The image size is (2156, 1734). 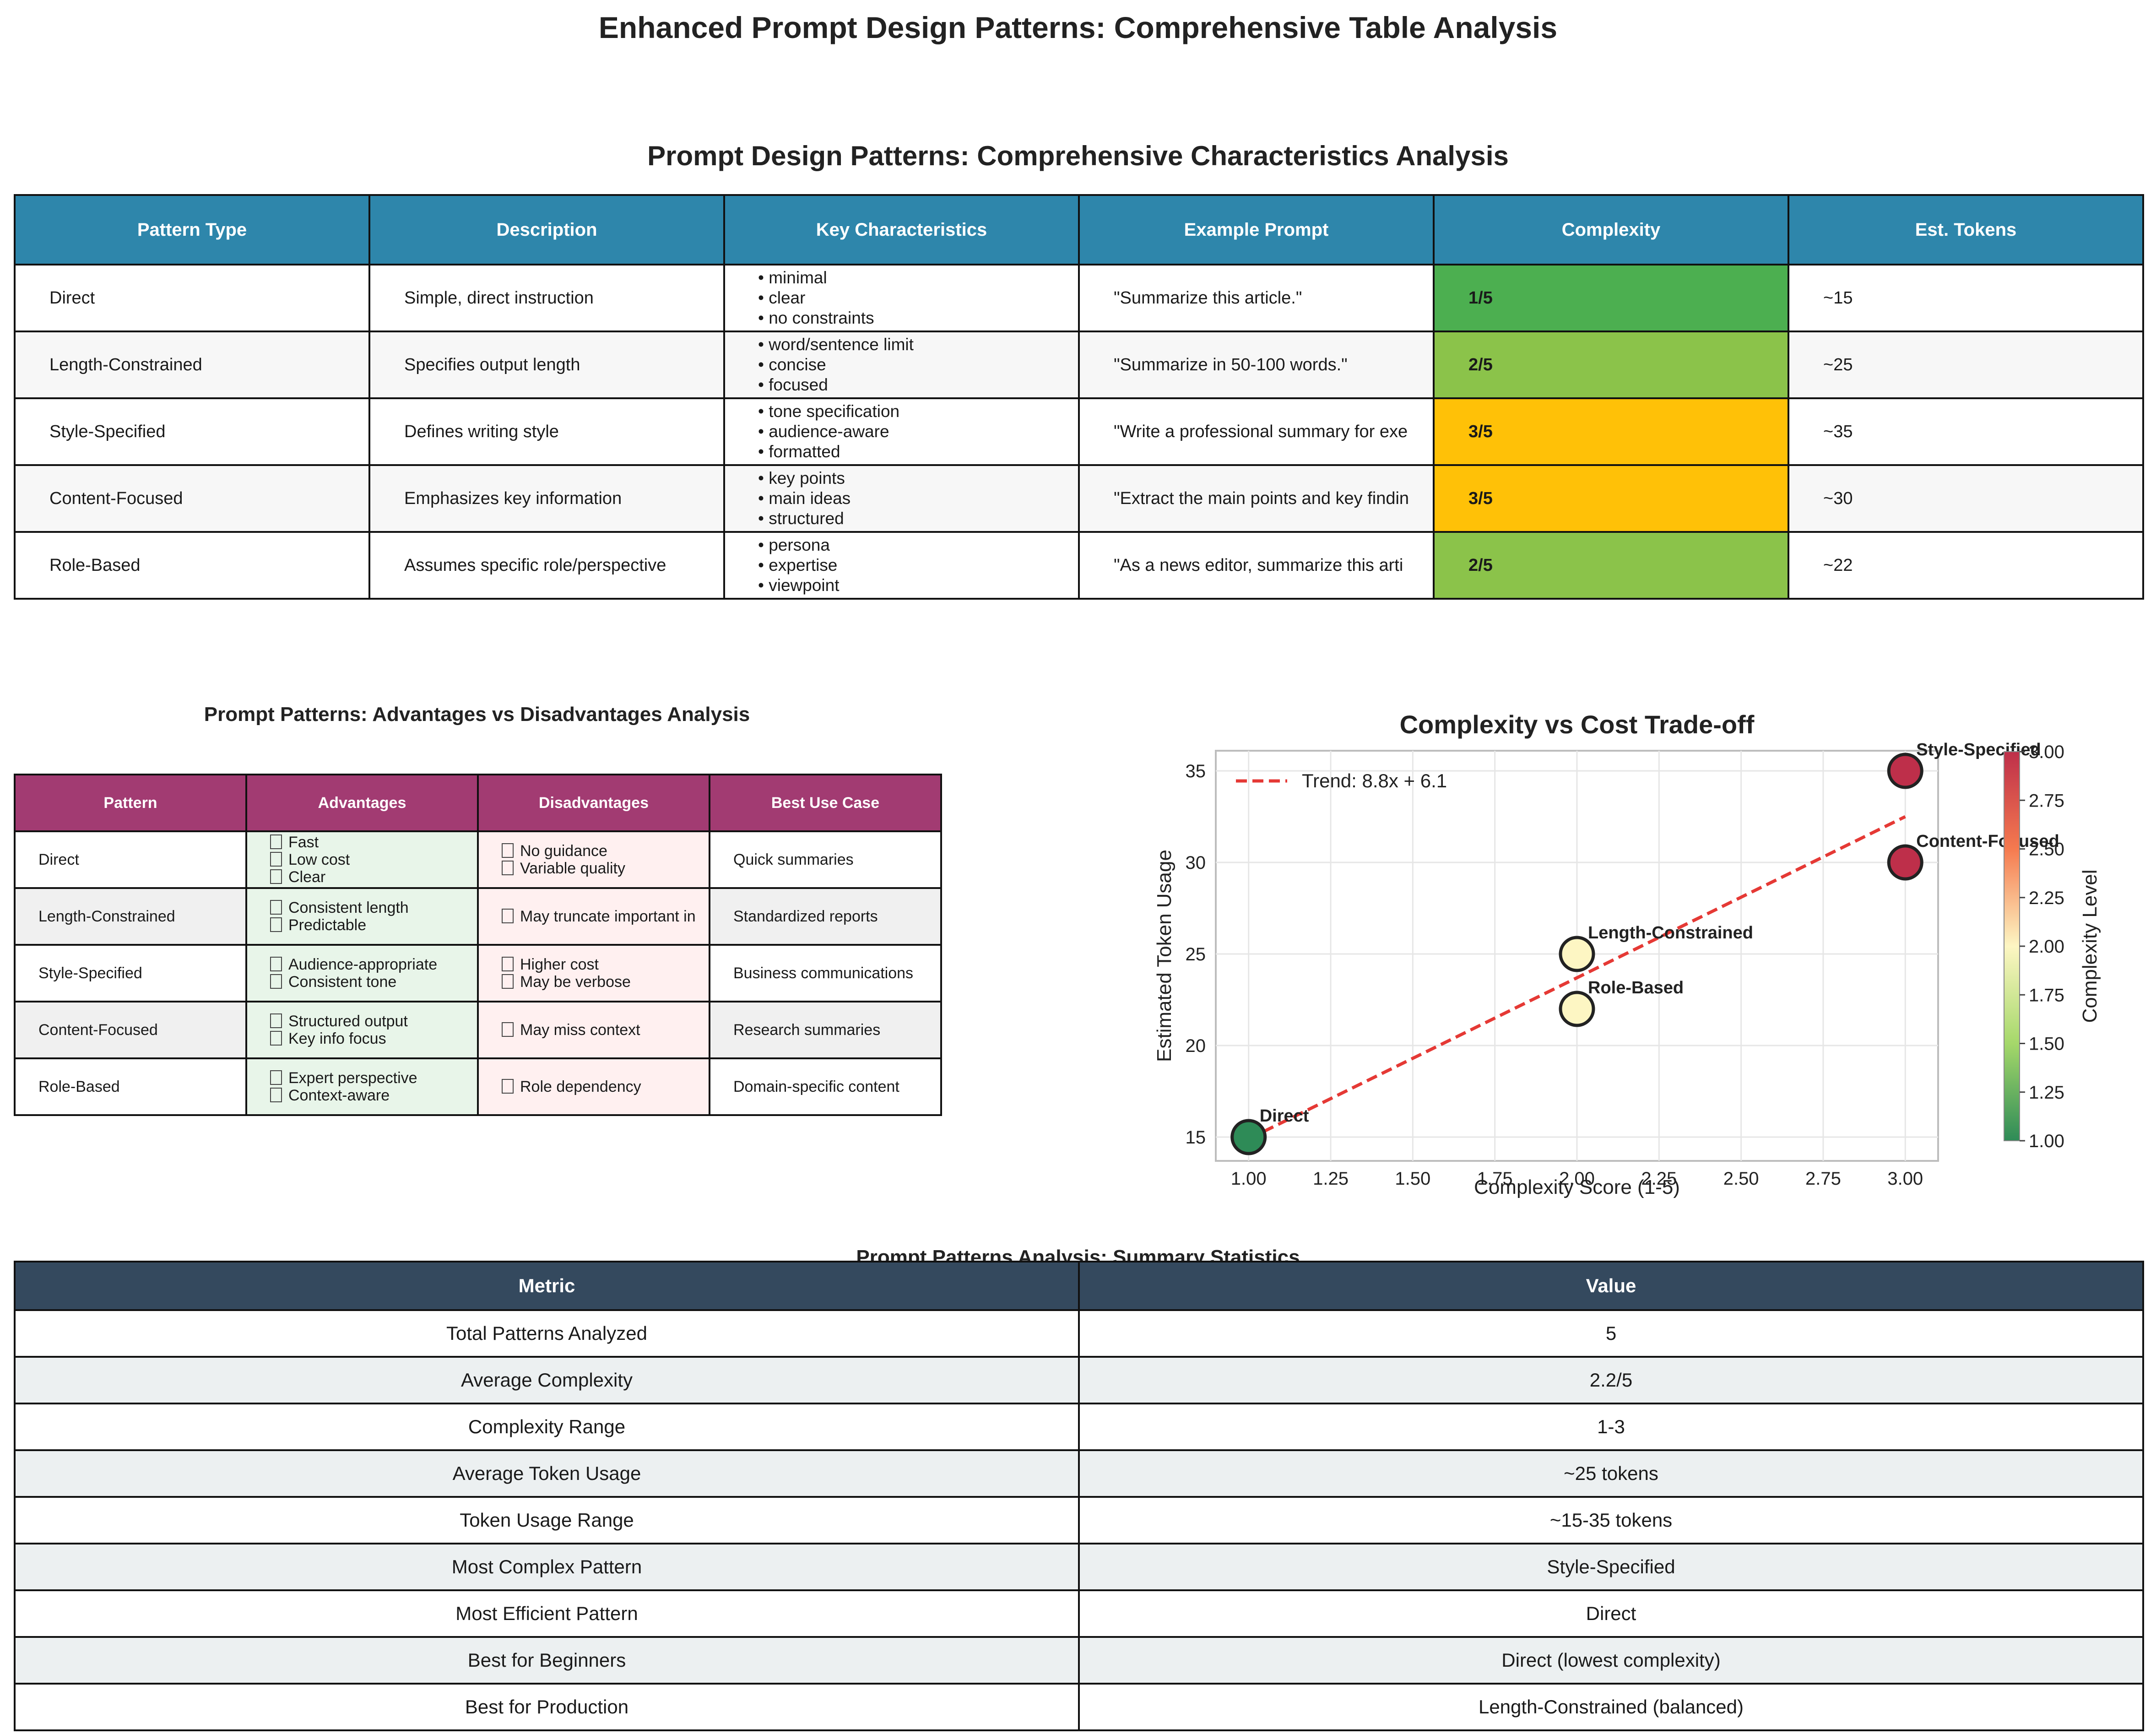 What do you see at coordinates (1671, 933) in the screenshot?
I see `point-label: Length-Constrained` at bounding box center [1671, 933].